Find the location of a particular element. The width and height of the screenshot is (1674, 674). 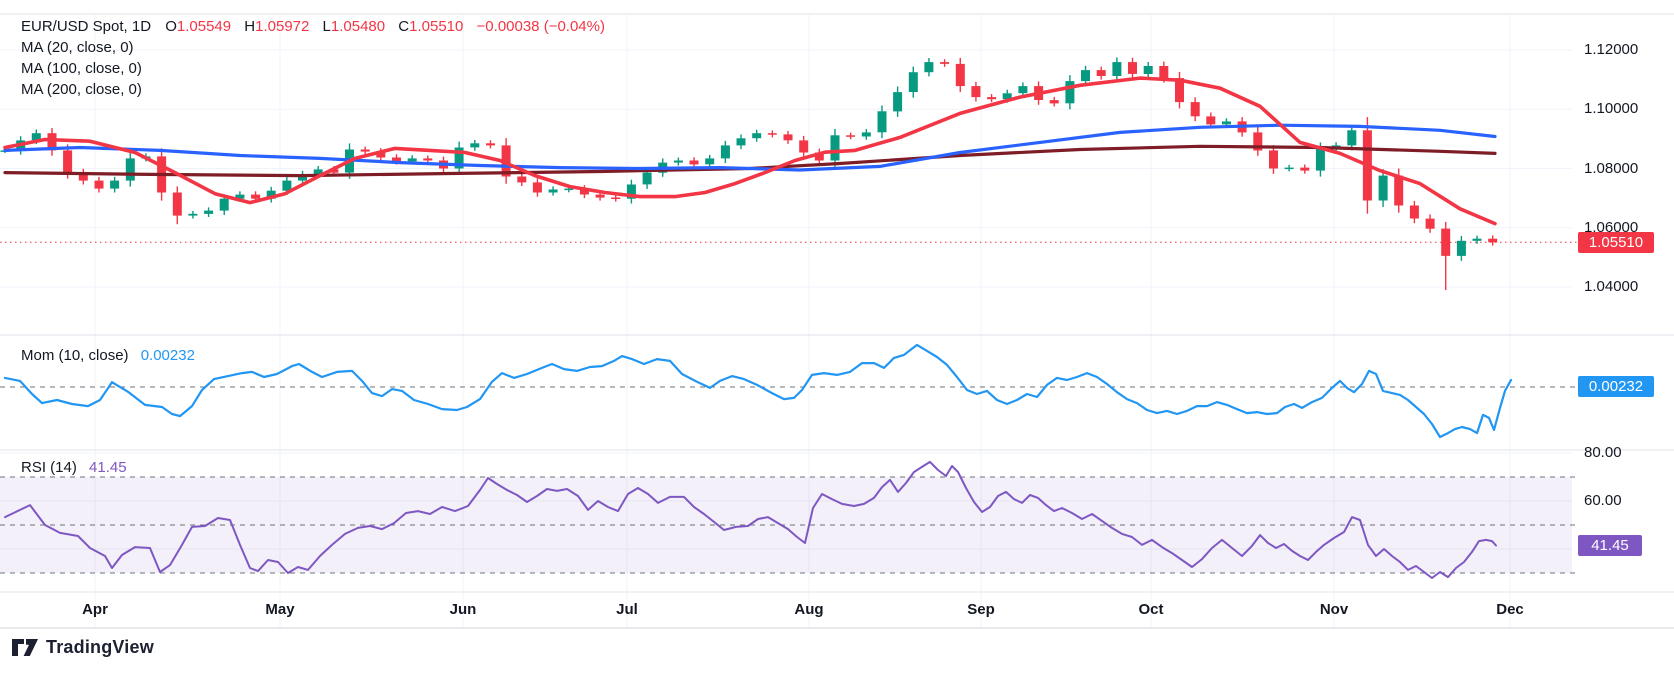

price-tick-label: 1.10000 is located at coordinates (1611, 109).